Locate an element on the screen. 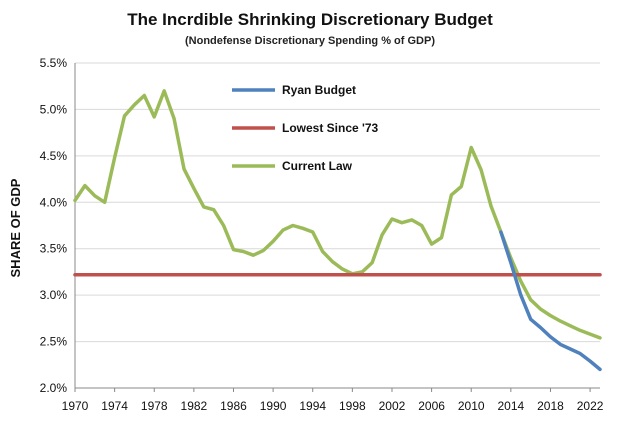 This screenshot has height=430, width=619. x-tick-label: 1970 is located at coordinates (75, 406).